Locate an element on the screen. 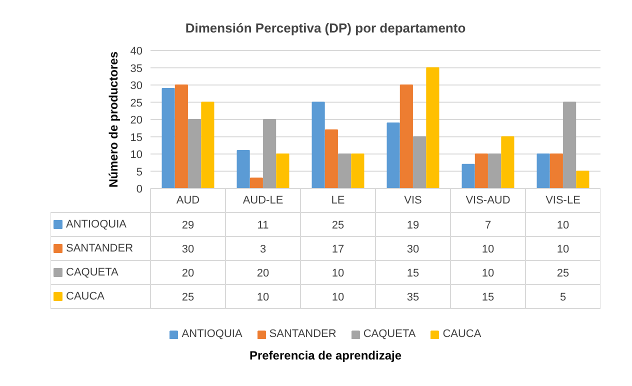  x-tick-label: VIS-LE is located at coordinates (563, 200).